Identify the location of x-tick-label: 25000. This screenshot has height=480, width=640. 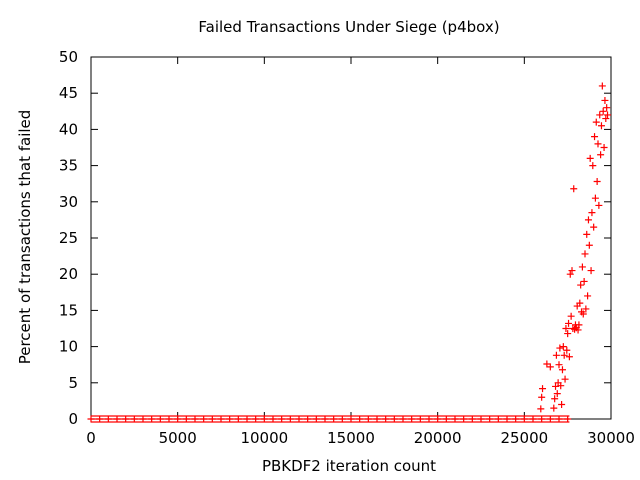
(524, 438).